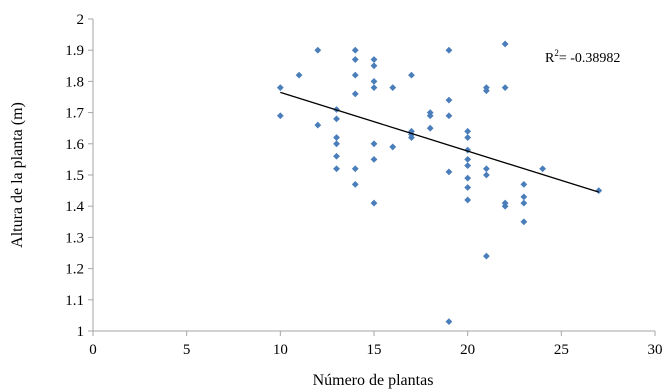 Image resolution: width=663 pixels, height=389 pixels. What do you see at coordinates (74, 82) in the screenshot?
I see `y-tick-label: 1.8` at bounding box center [74, 82].